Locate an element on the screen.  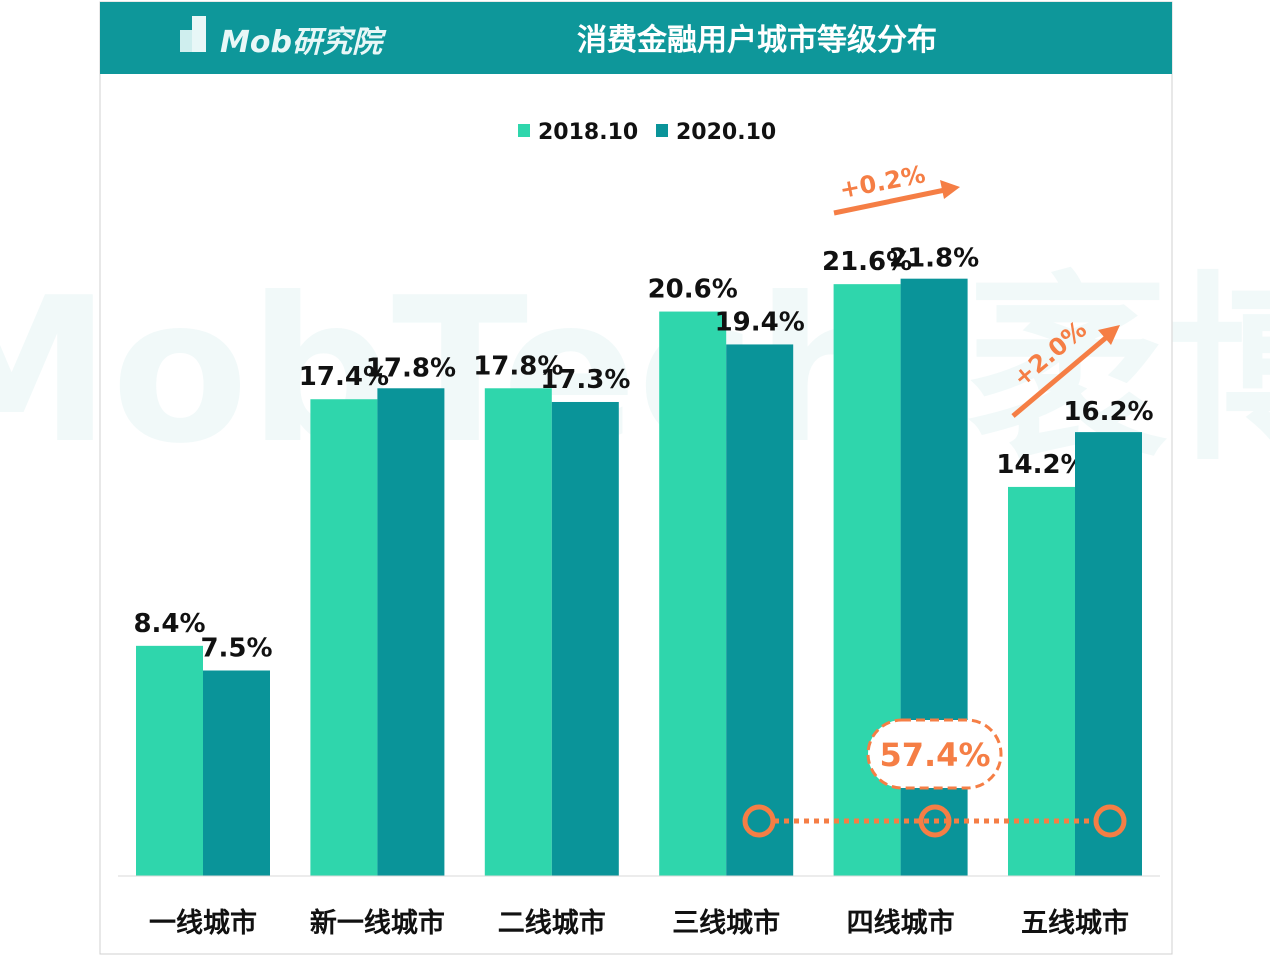
data-label: 19.4% is located at coordinates (760, 322).